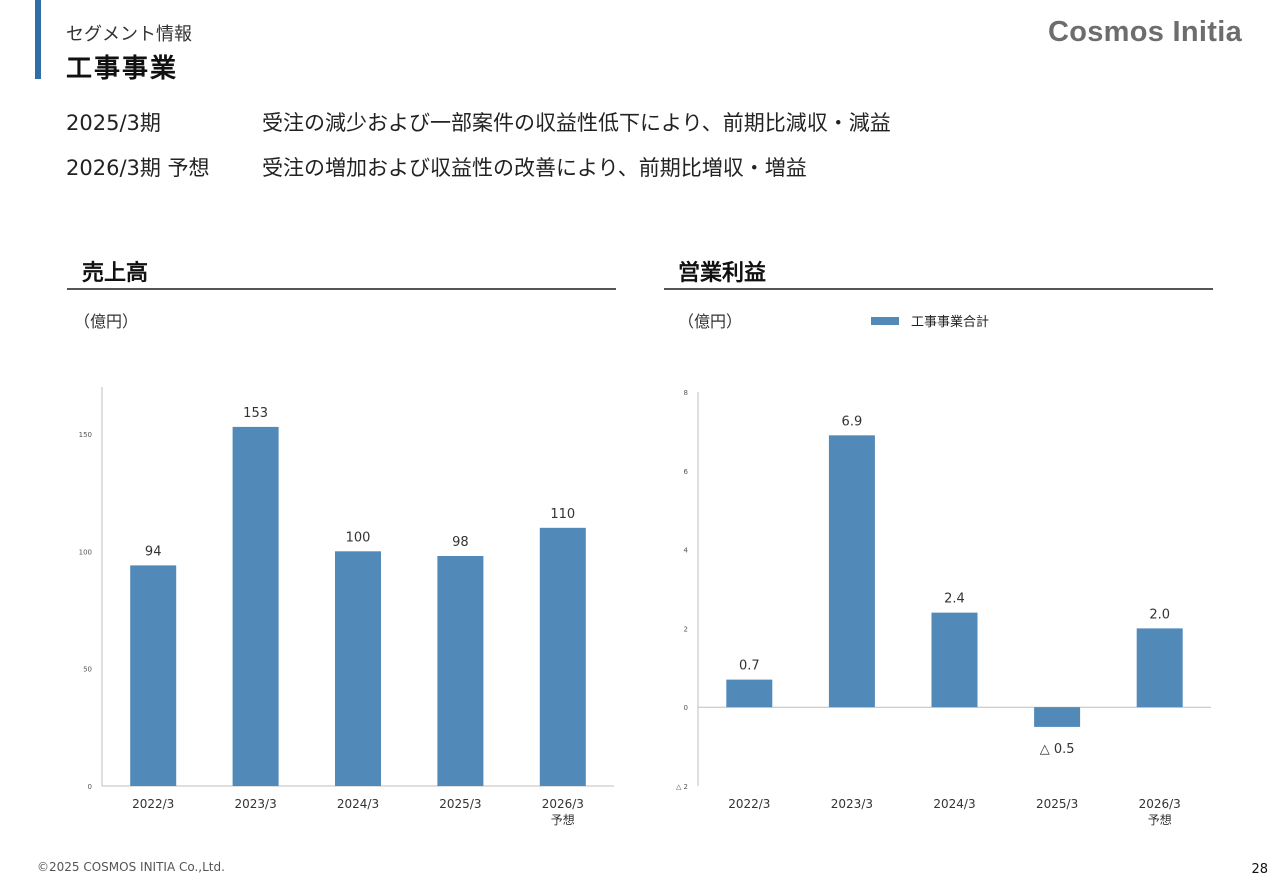 This screenshot has height=886, width=1280. Describe the element at coordinates (722, 273) in the screenshot. I see `profit-chart-title: 営業利益` at that location.